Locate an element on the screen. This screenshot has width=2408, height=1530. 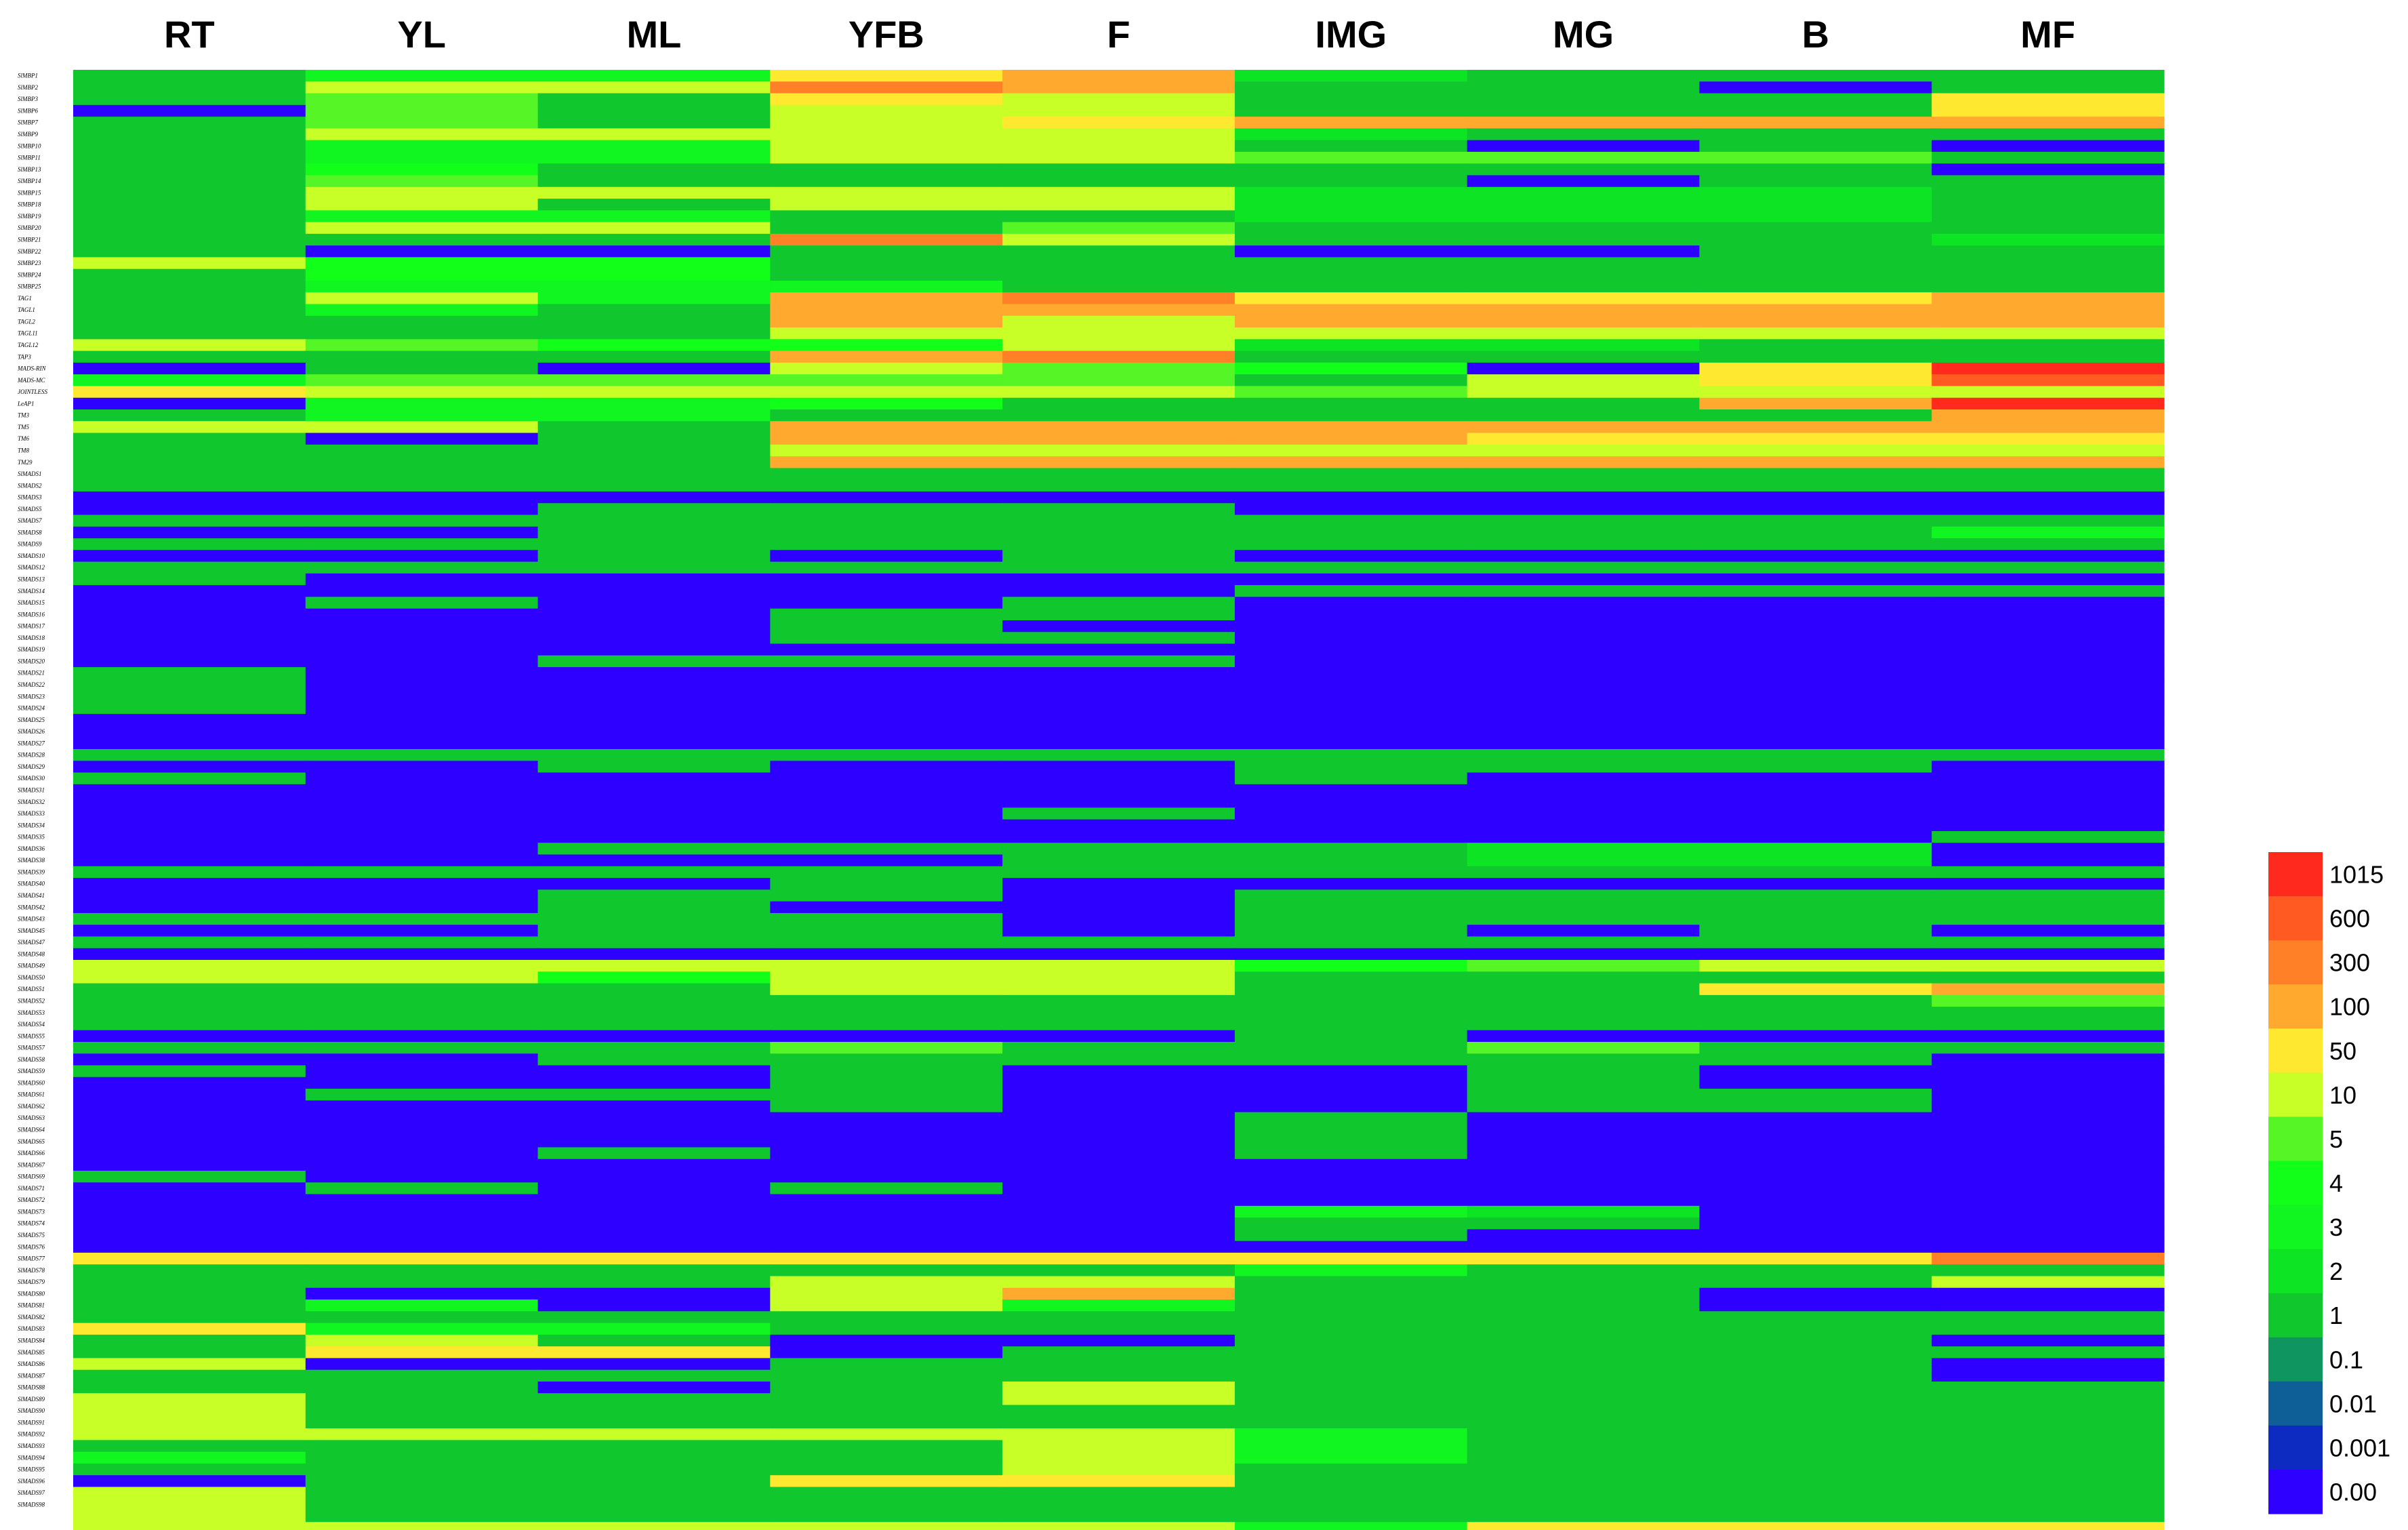
row-label: SlMADS74 is located at coordinates (31, 1223).